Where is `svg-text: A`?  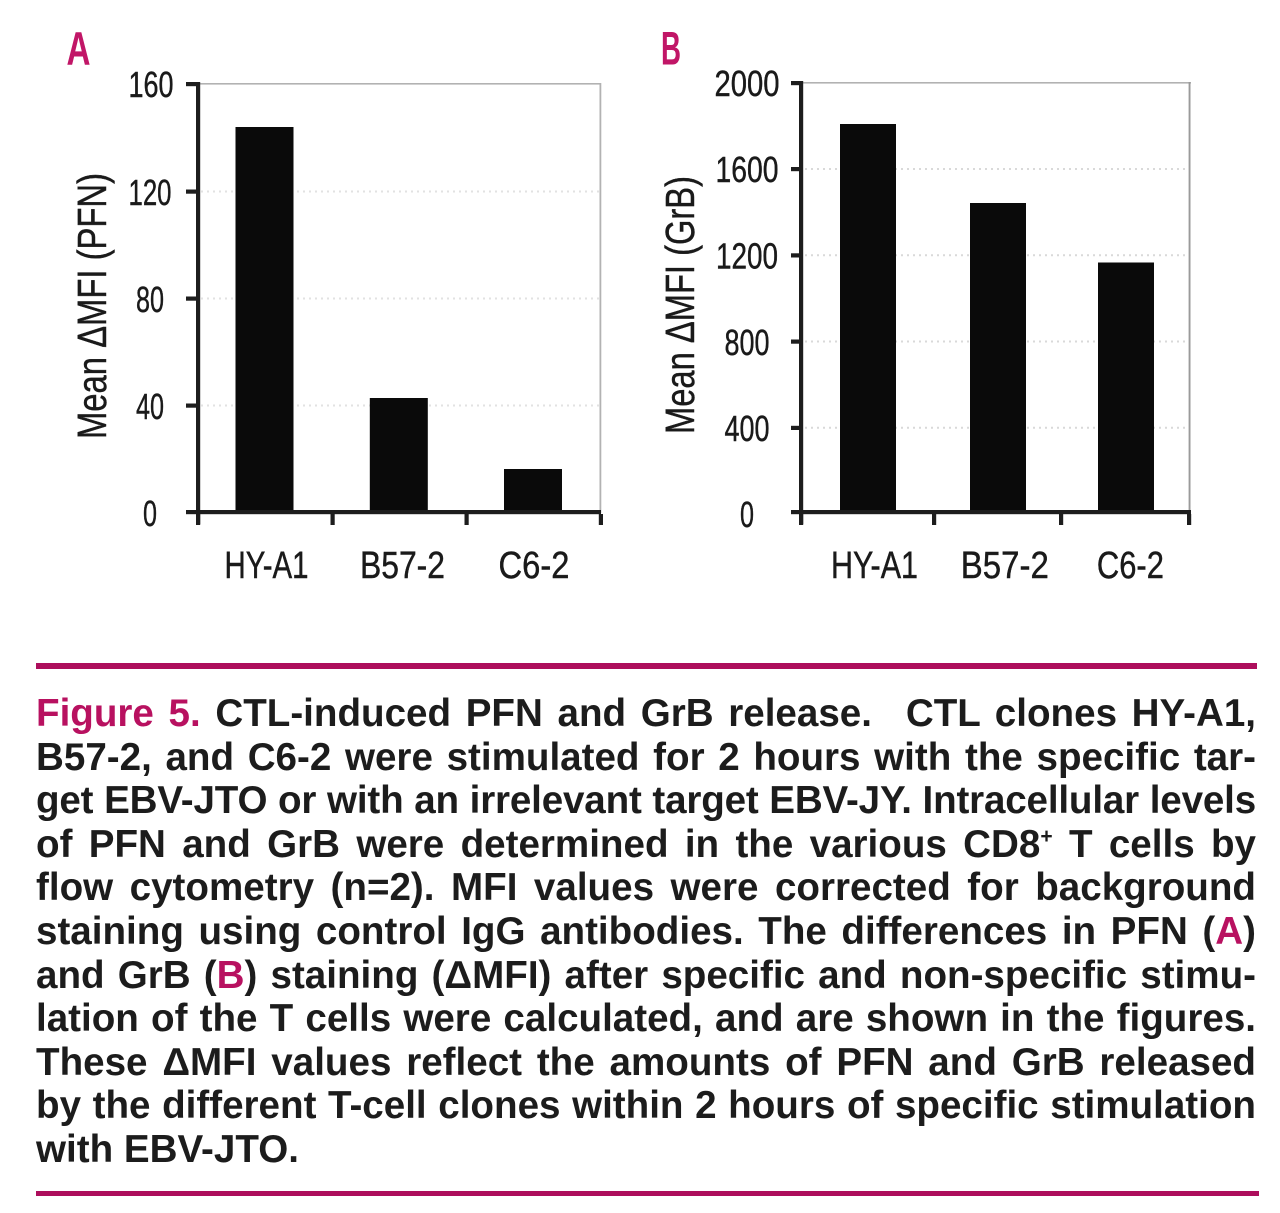 svg-text: A is located at coordinates (79, 48).